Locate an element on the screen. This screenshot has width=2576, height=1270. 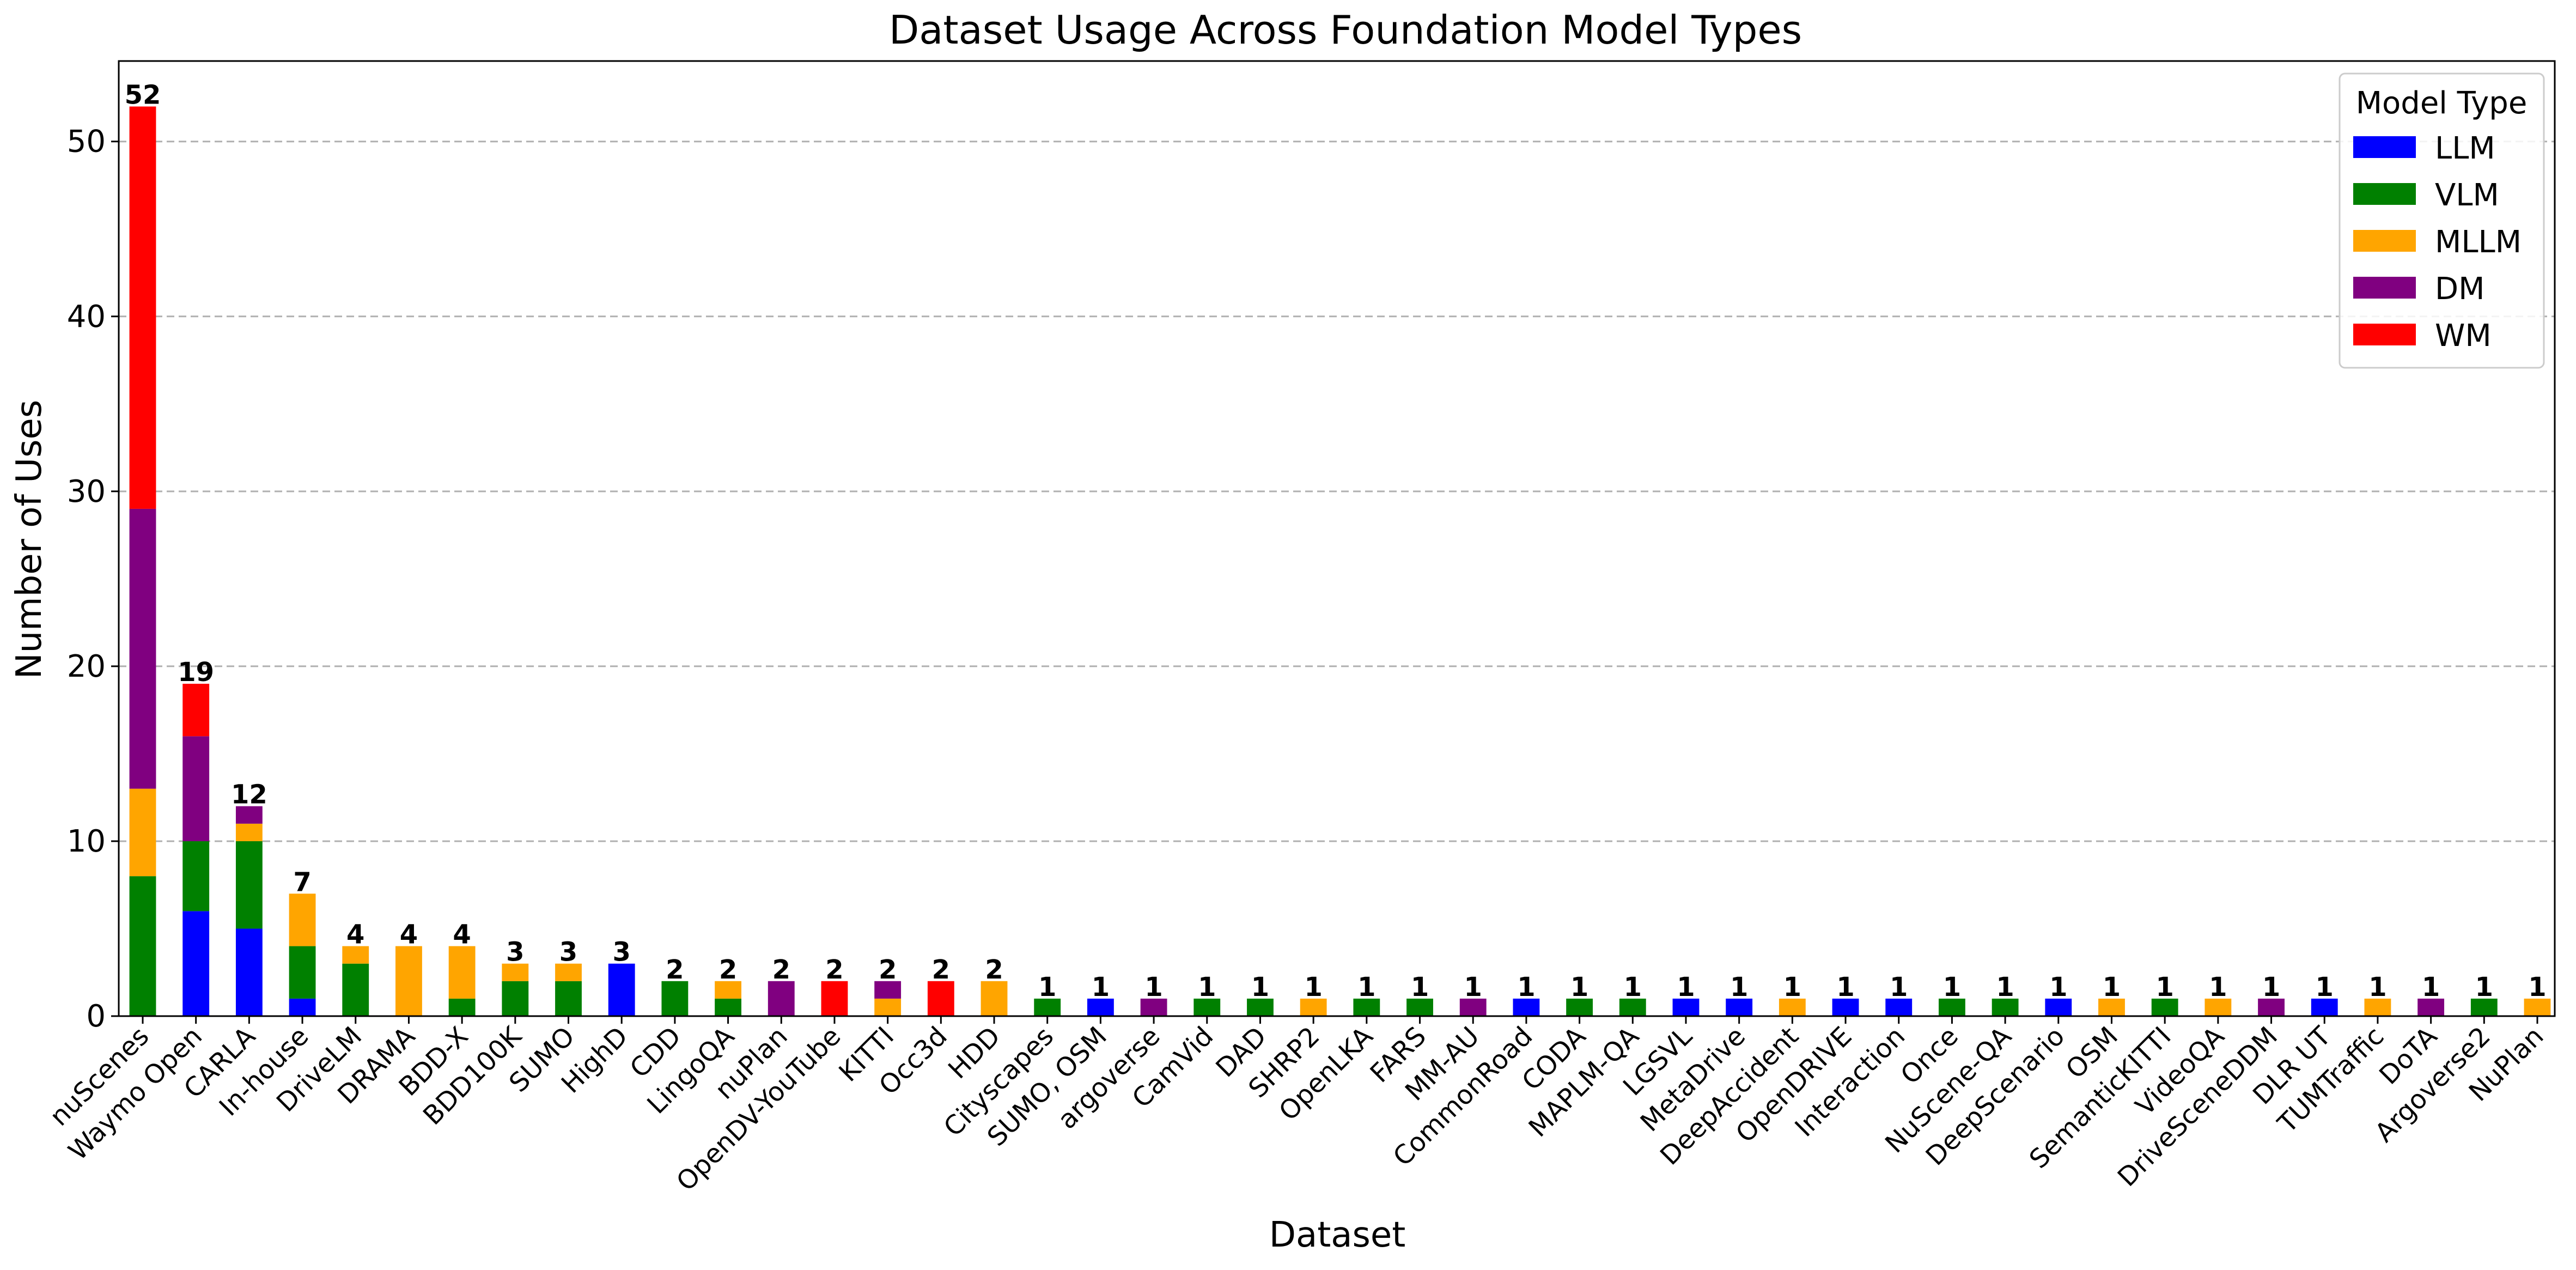
legend-label: WM is located at coordinates (2464, 336).